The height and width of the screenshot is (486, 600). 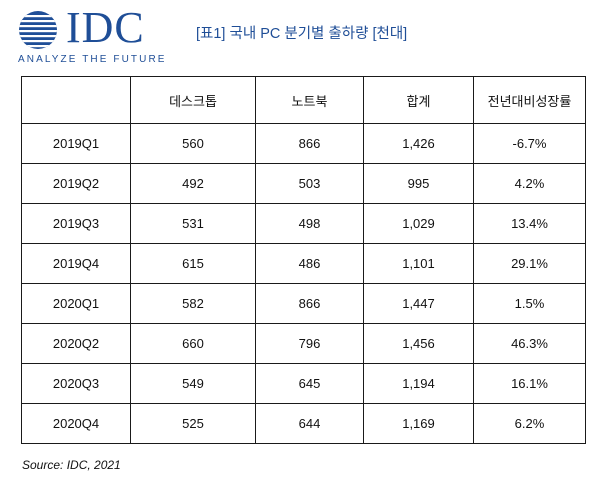 What do you see at coordinates (38, 30) in the screenshot?
I see `globe-icon` at bounding box center [38, 30].